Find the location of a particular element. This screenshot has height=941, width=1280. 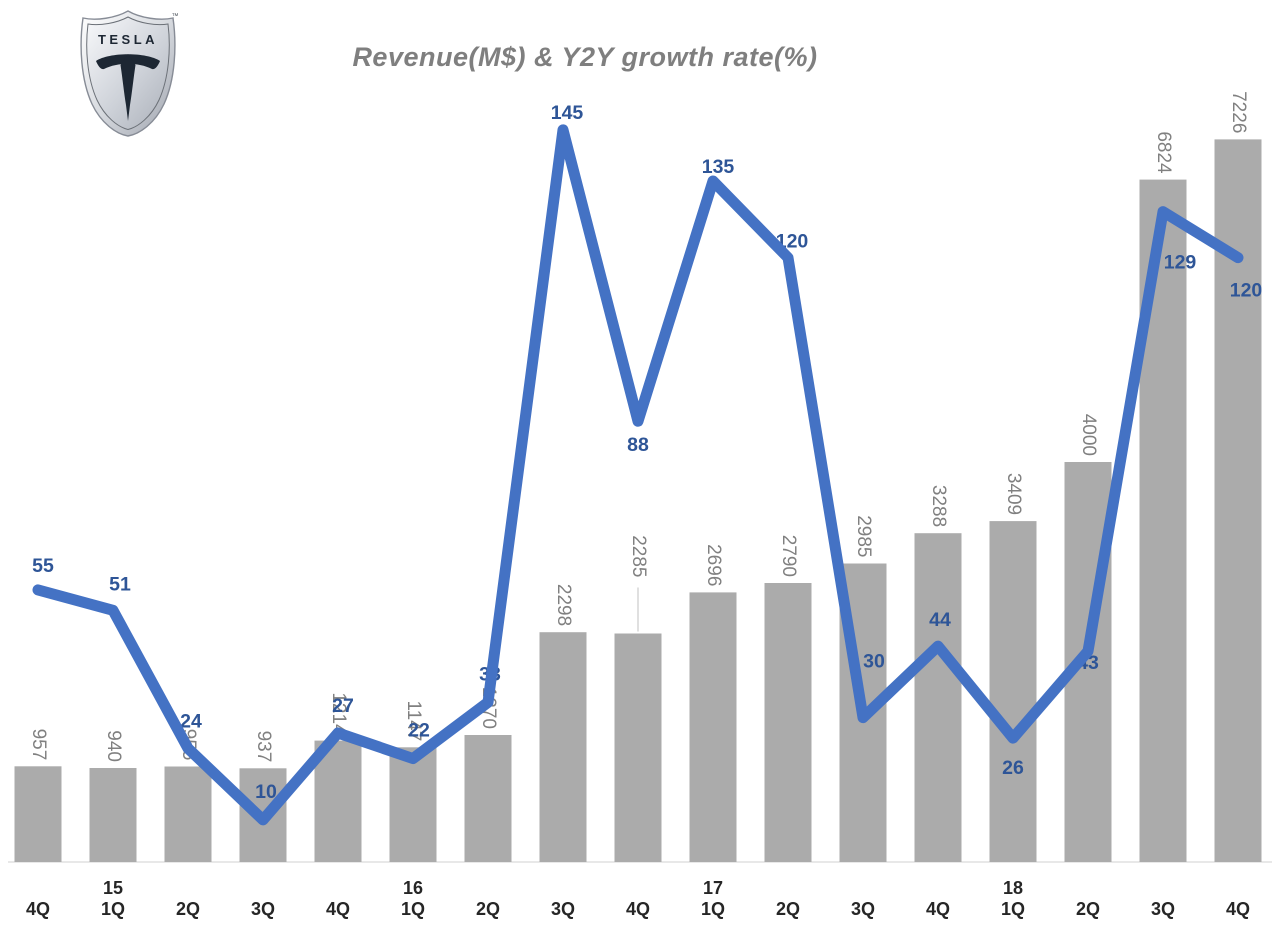

trademark-symbol: ™ is located at coordinates (175, 16).